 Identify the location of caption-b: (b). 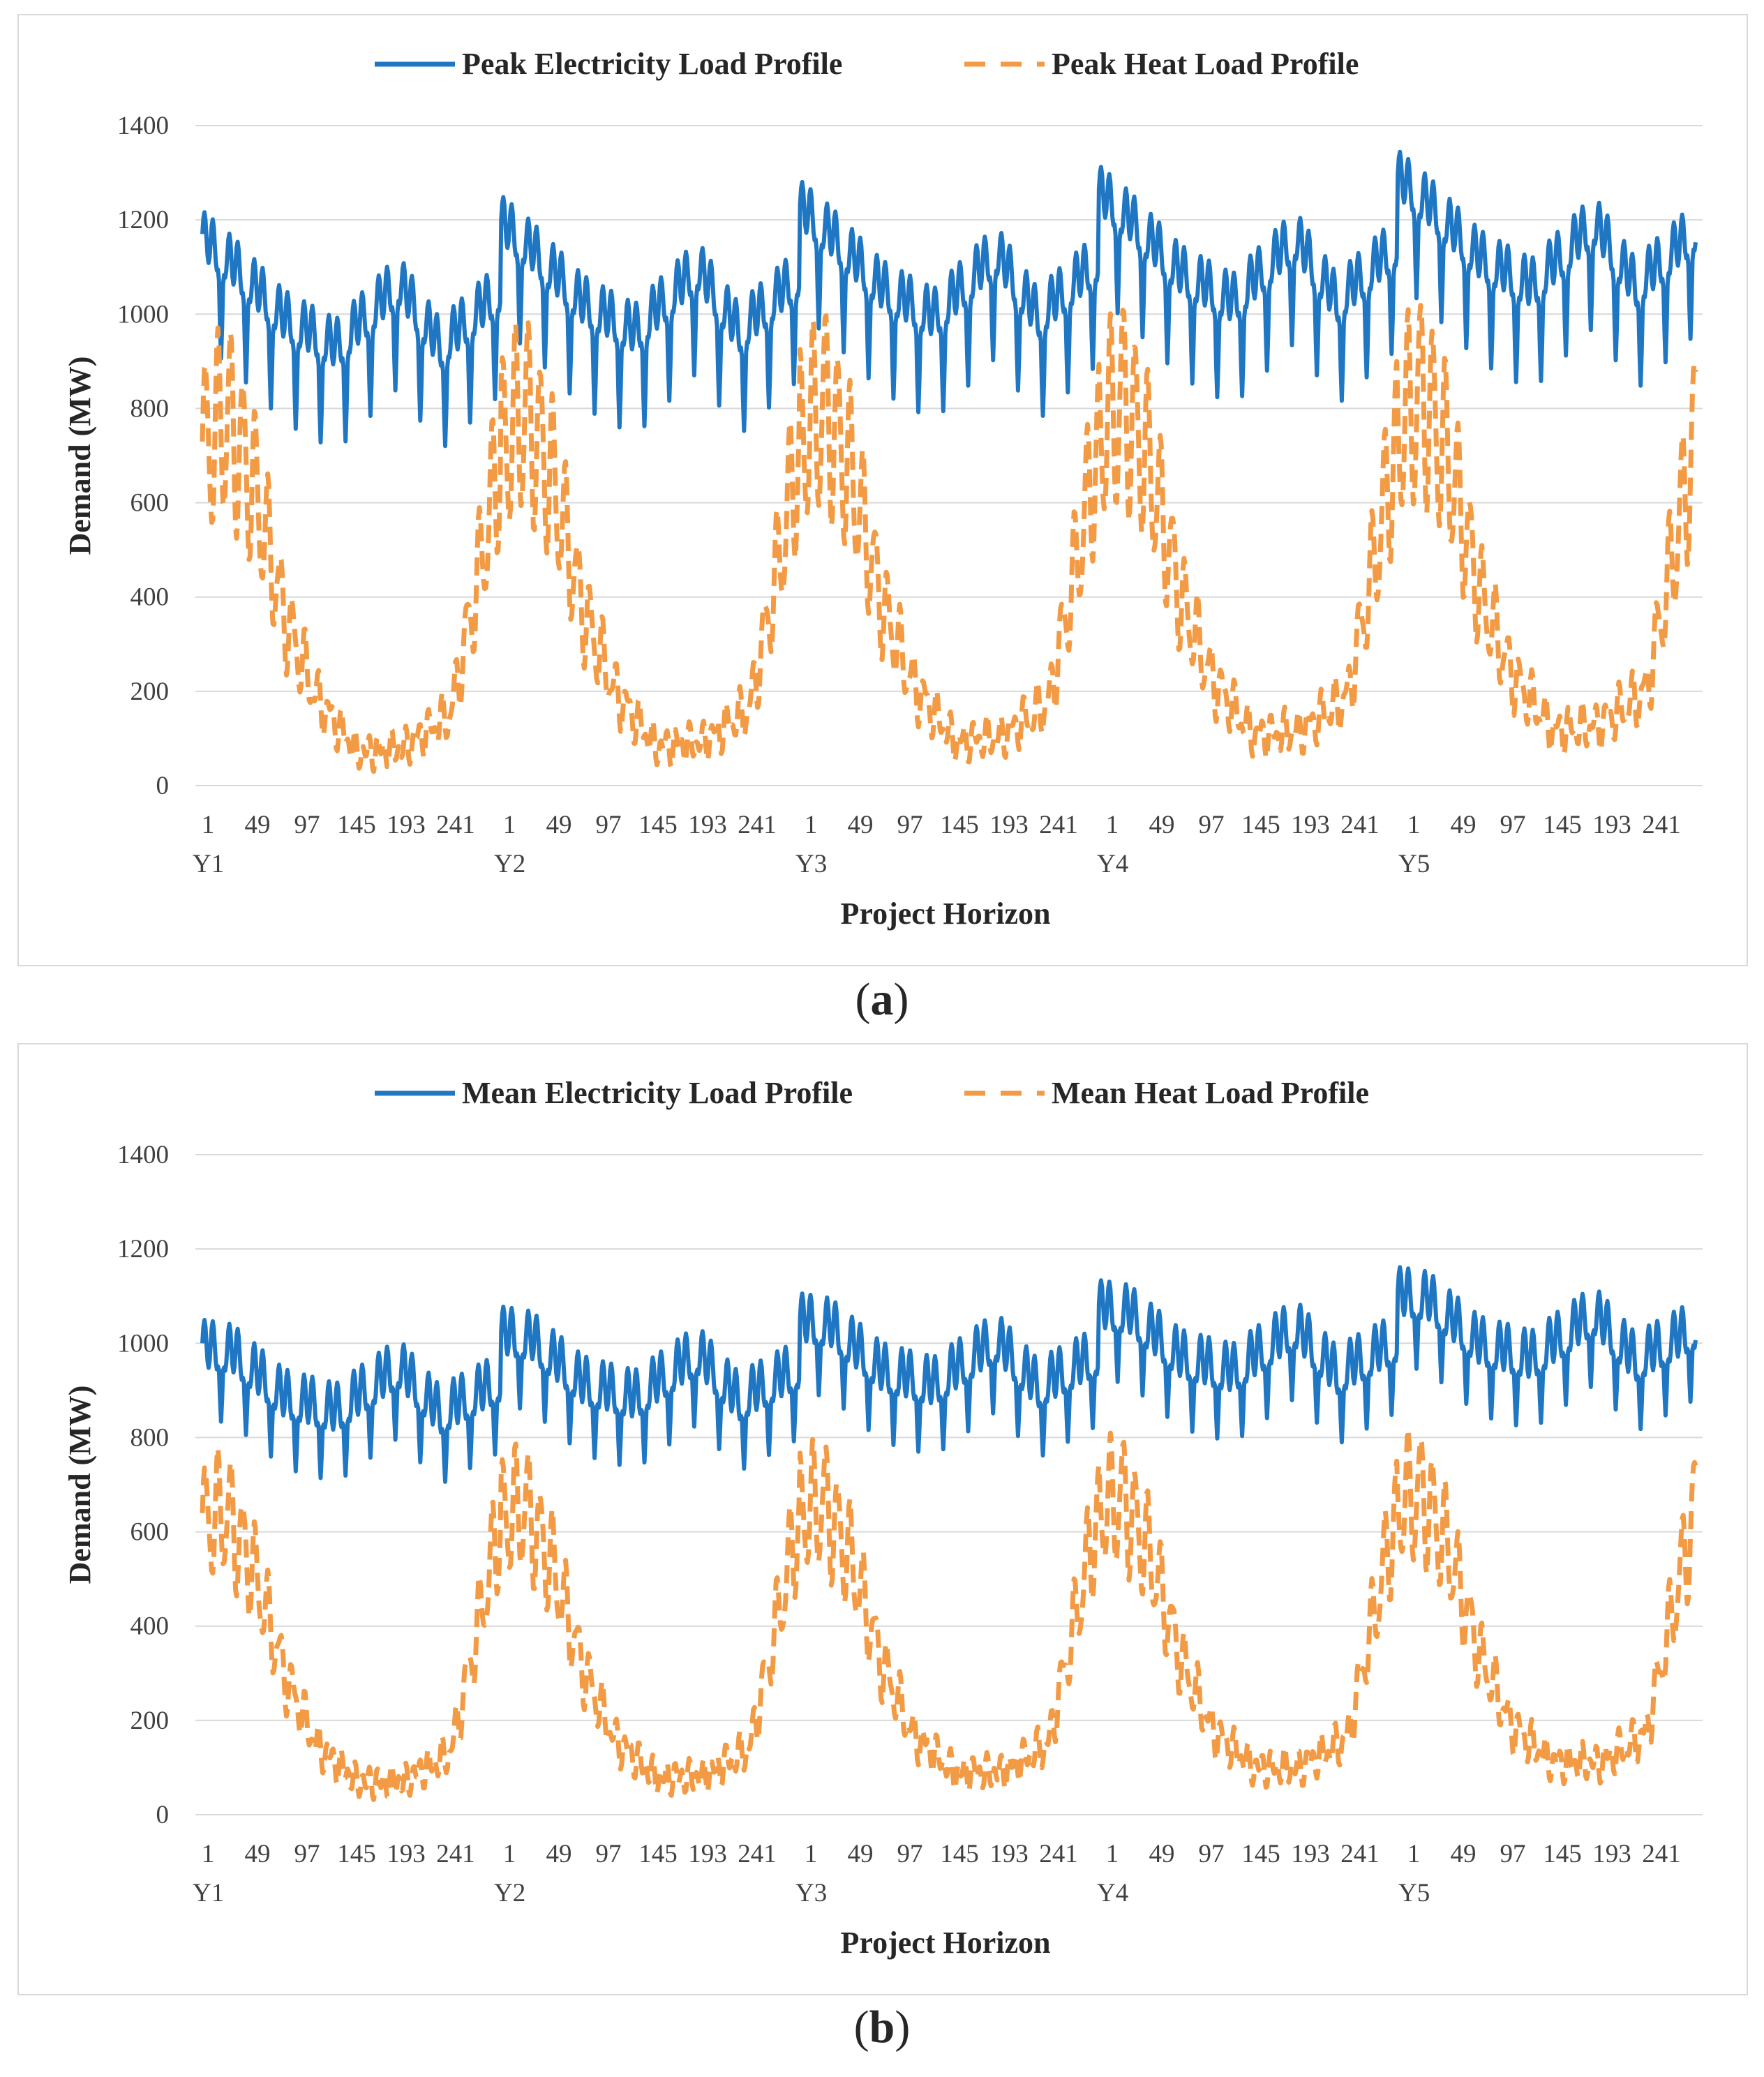
(882, 2027).